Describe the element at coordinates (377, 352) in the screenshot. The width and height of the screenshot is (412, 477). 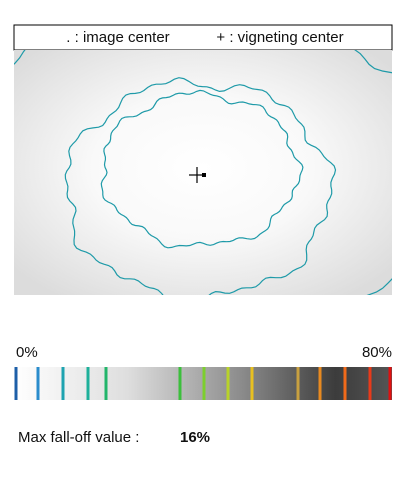
I see `scale-max-label: 80%` at that location.